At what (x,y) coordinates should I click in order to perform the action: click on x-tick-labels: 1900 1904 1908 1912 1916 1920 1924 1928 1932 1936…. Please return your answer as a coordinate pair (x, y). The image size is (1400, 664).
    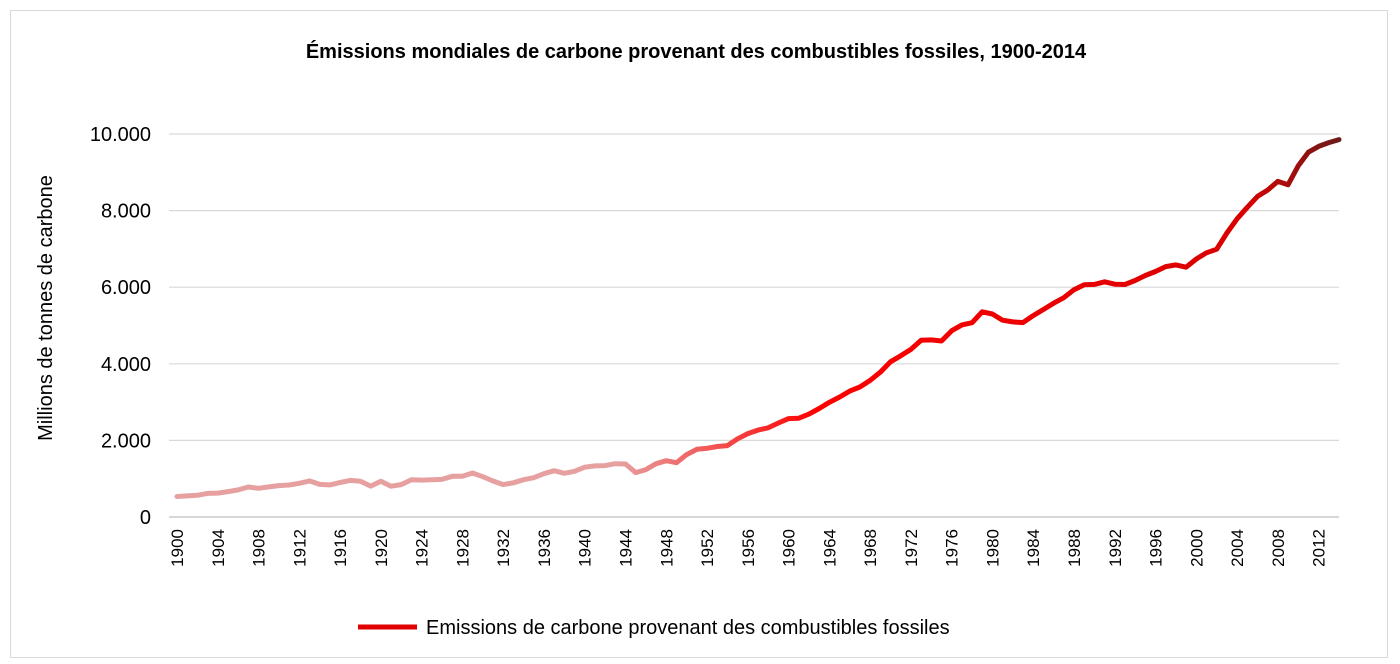
    Looking at the image, I should click on (748, 548).